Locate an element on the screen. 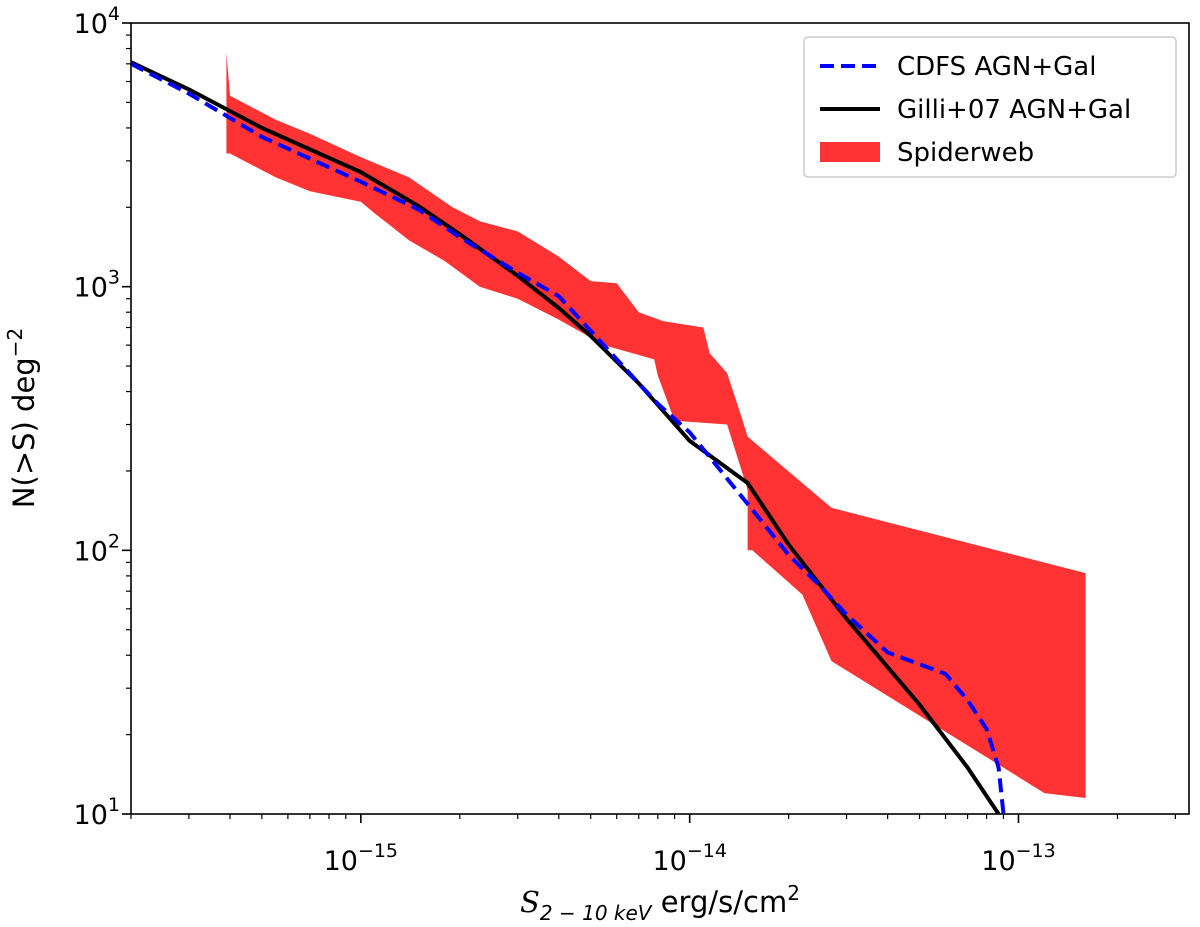  legend-swatch-spiderweb is located at coordinates (850, 152).